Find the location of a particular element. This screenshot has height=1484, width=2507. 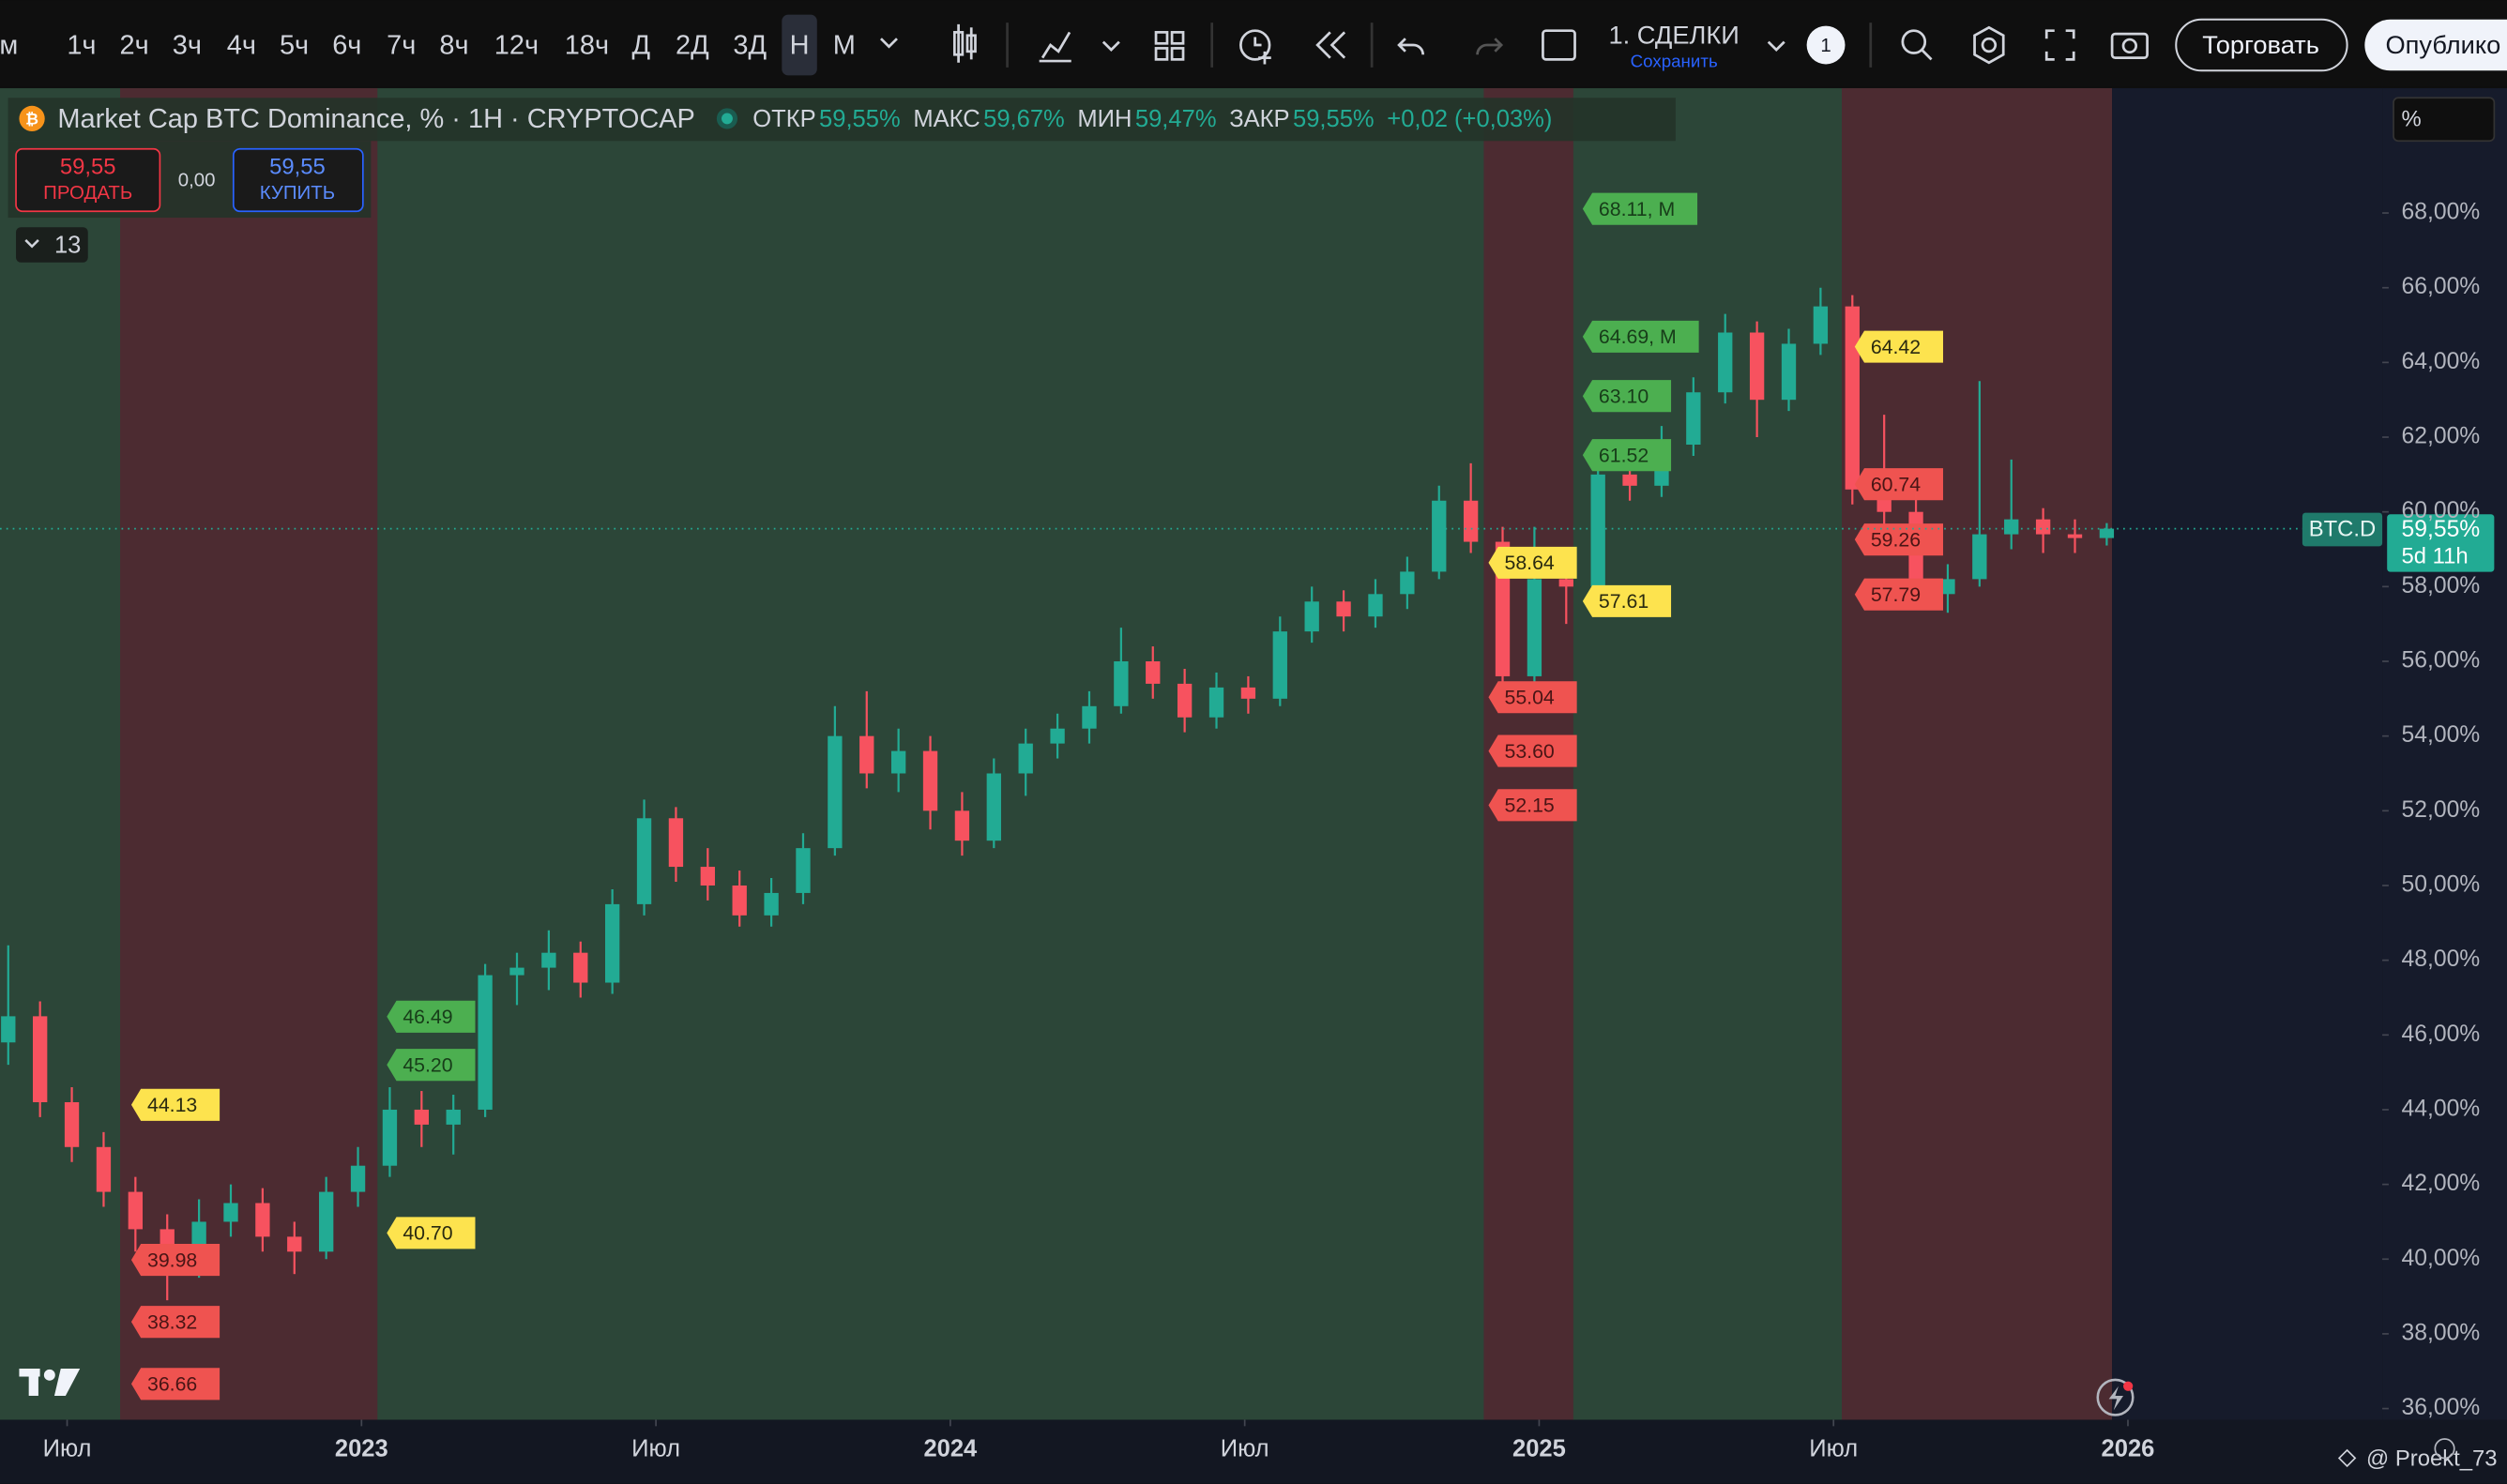

lightning-button is located at coordinates (2115, 1397).